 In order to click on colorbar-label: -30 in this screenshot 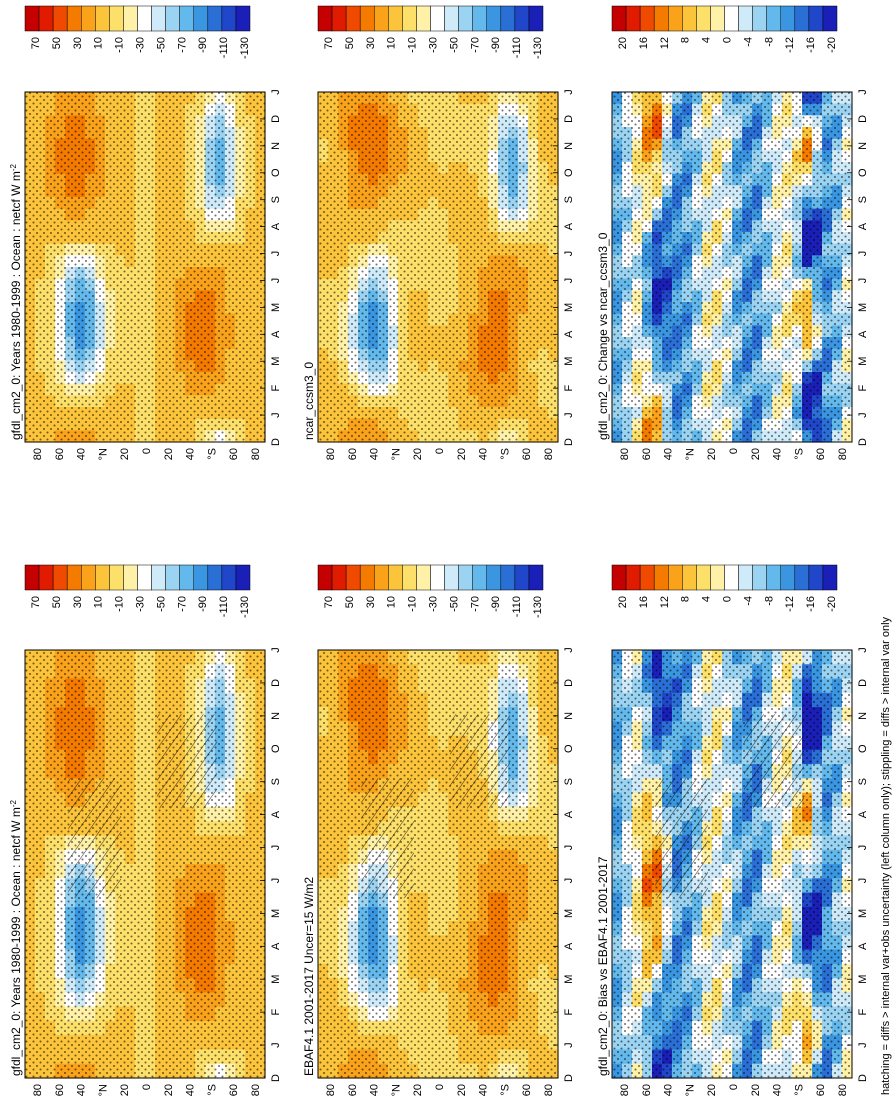, I will do `click(141, 45)`.